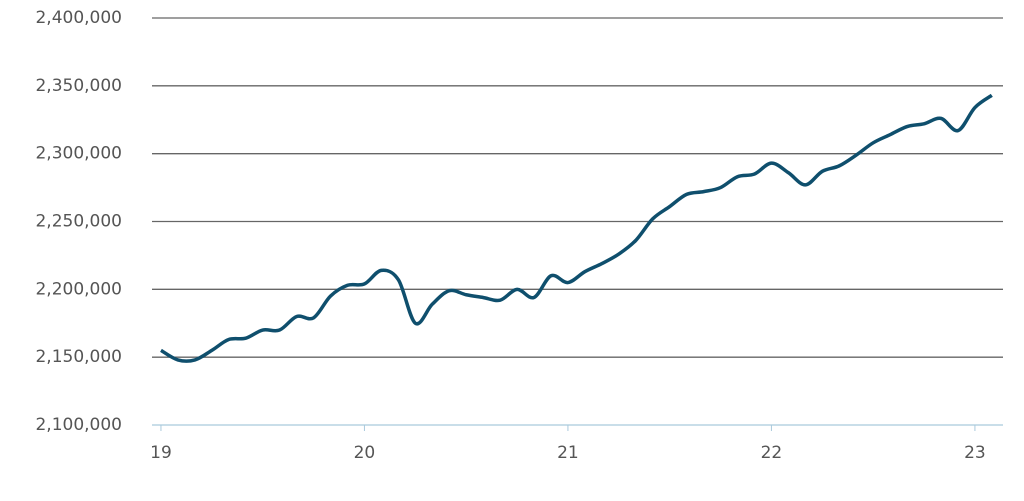 This screenshot has width=1024, height=501. I want to click on x-tick-label: 21, so click(568, 453).